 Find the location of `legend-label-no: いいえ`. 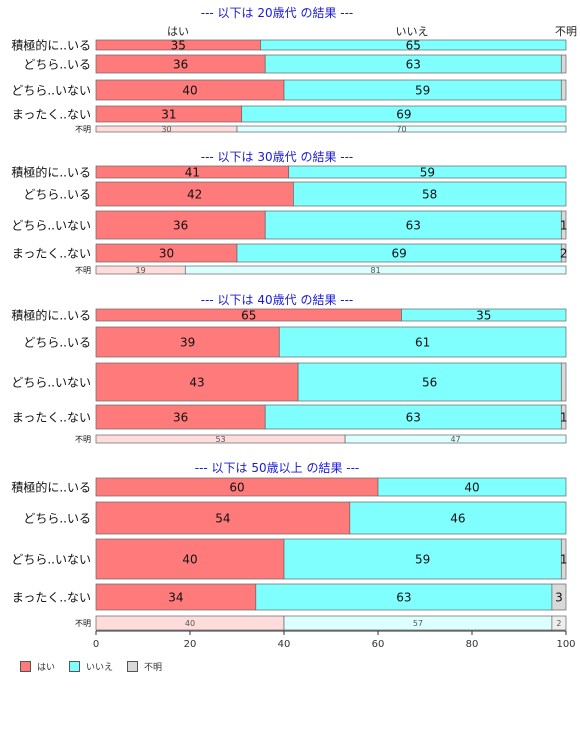

legend-label-no: いいえ is located at coordinates (100, 668).